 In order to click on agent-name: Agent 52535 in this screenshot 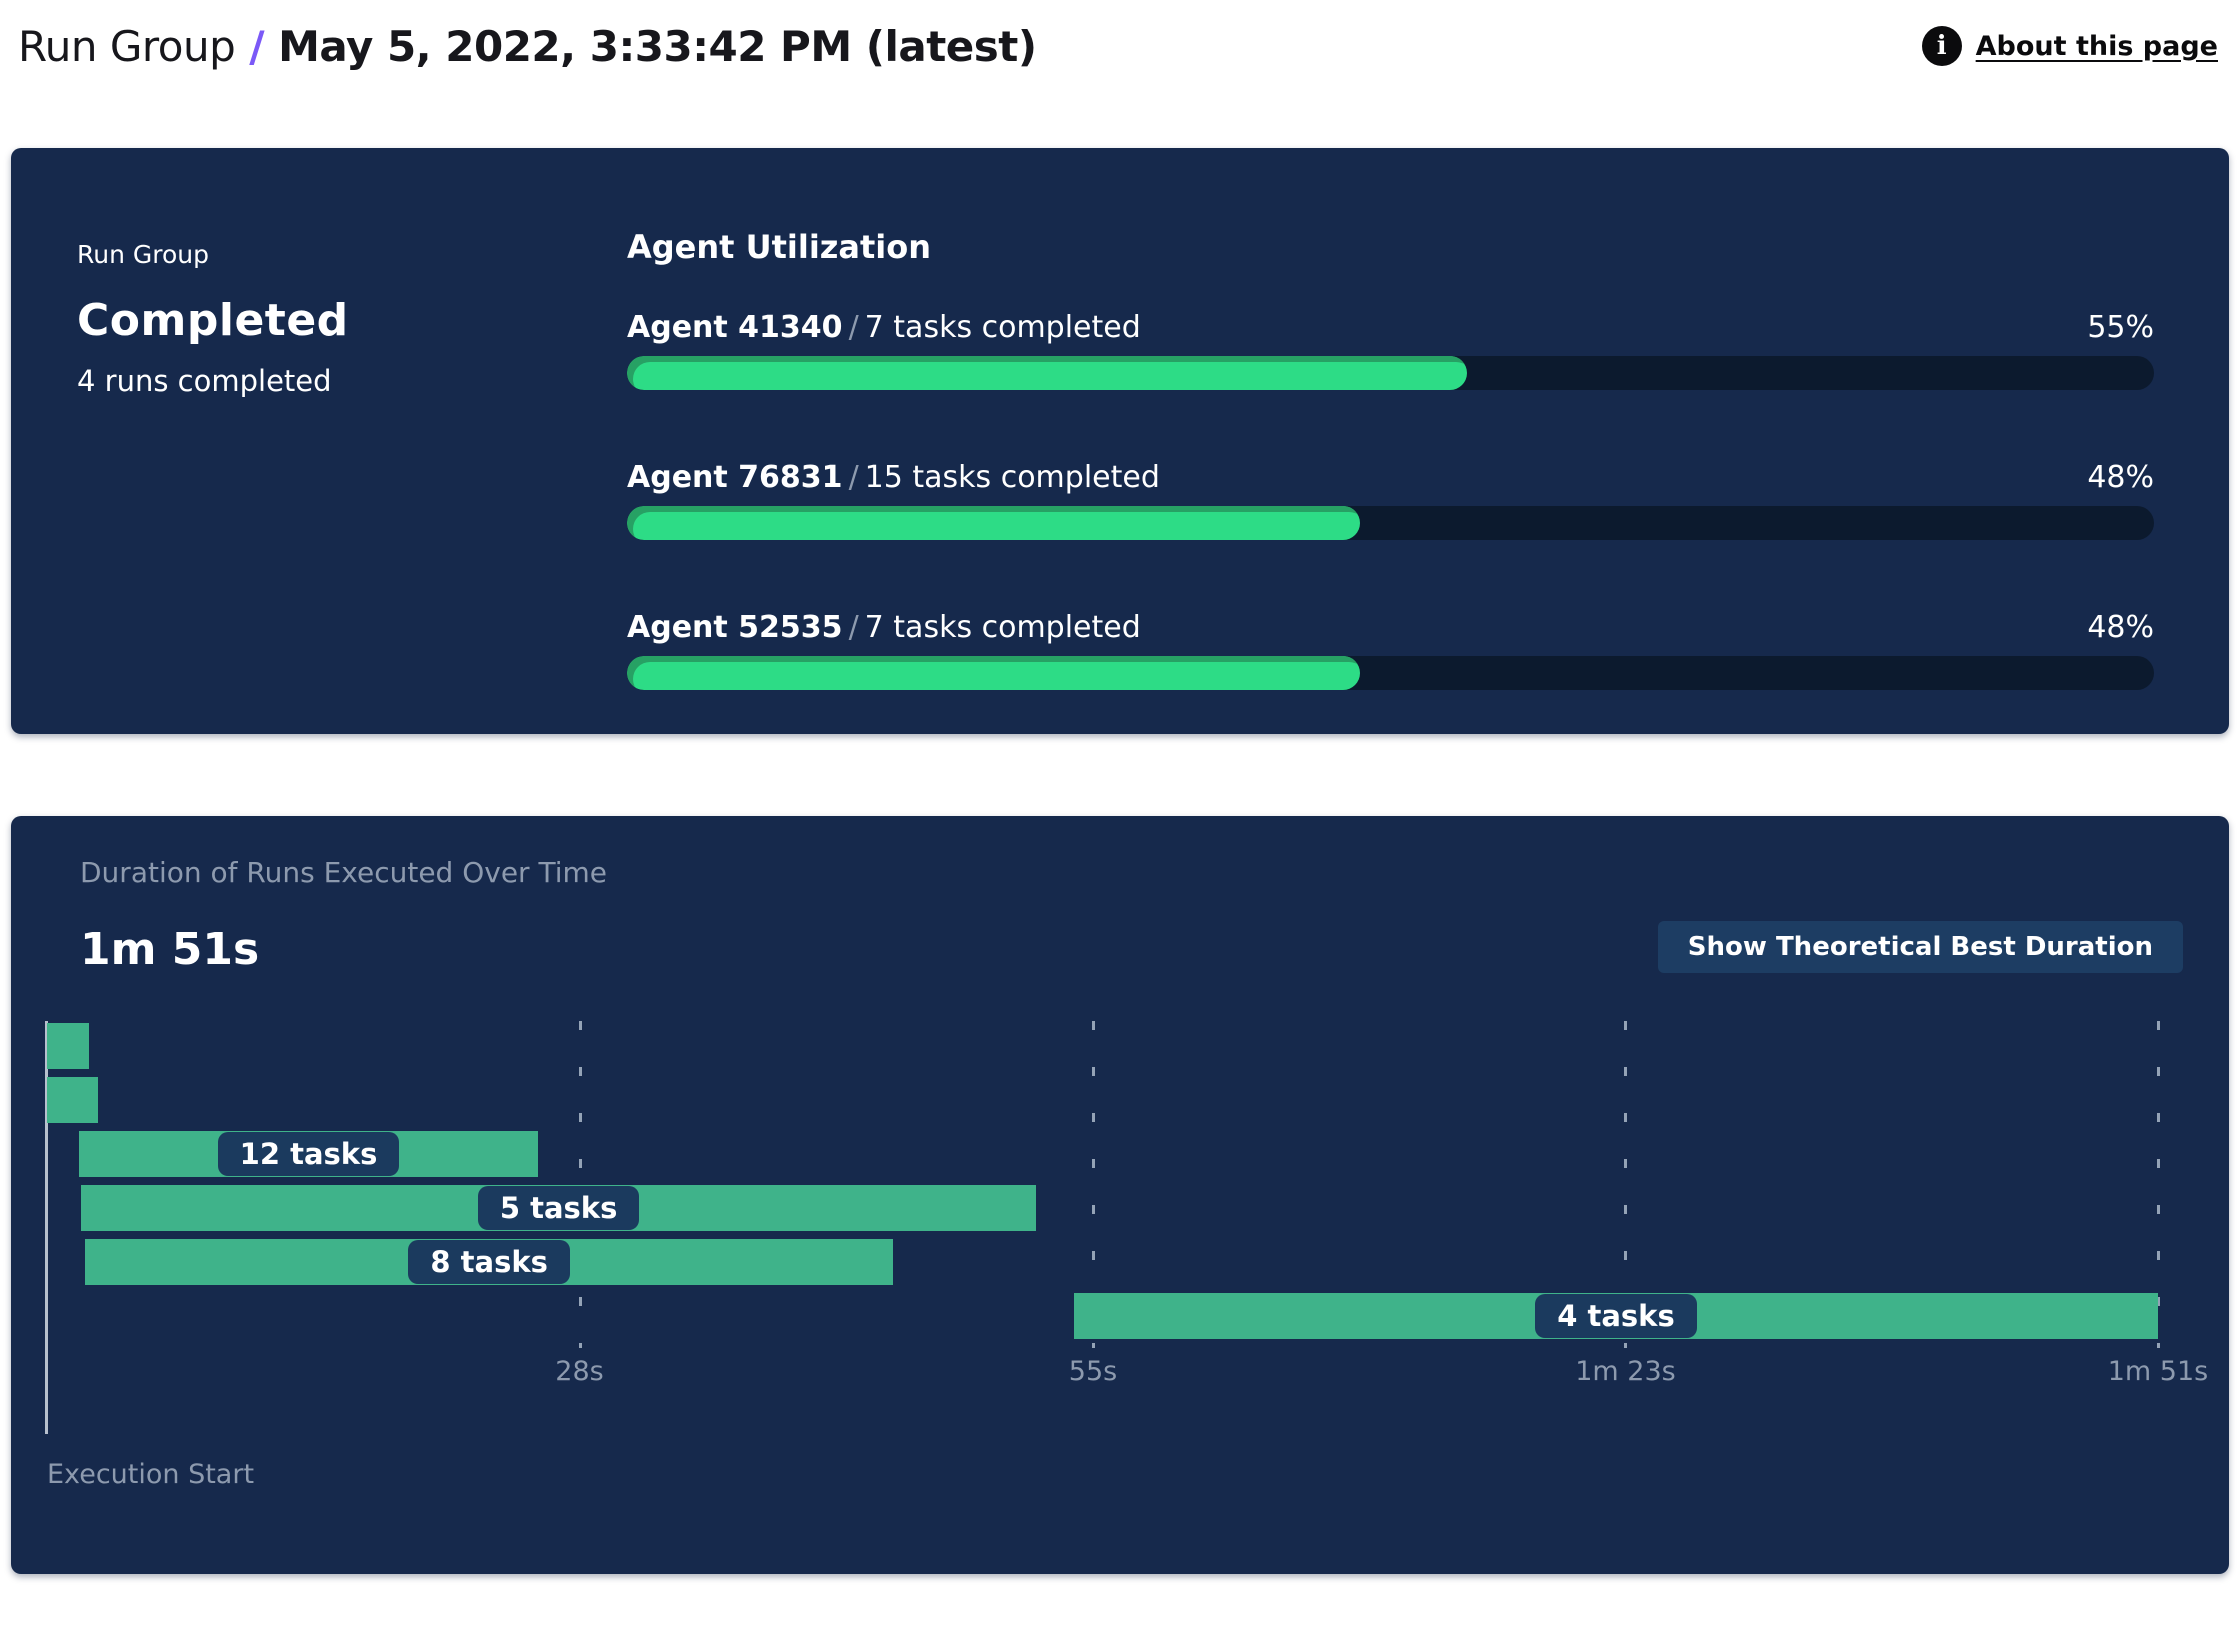, I will do `click(735, 627)`.